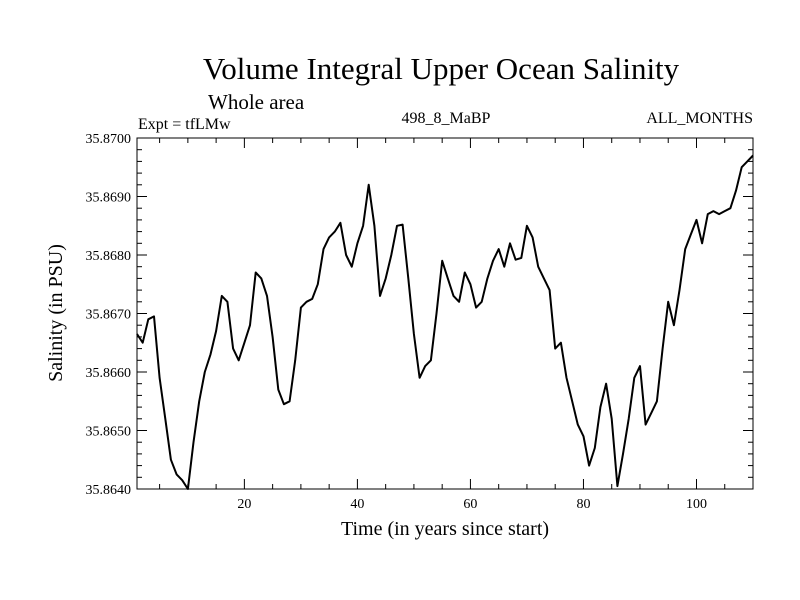  Describe the element at coordinates (699, 118) in the screenshot. I see `months-label: ALL_MONTHS` at that location.